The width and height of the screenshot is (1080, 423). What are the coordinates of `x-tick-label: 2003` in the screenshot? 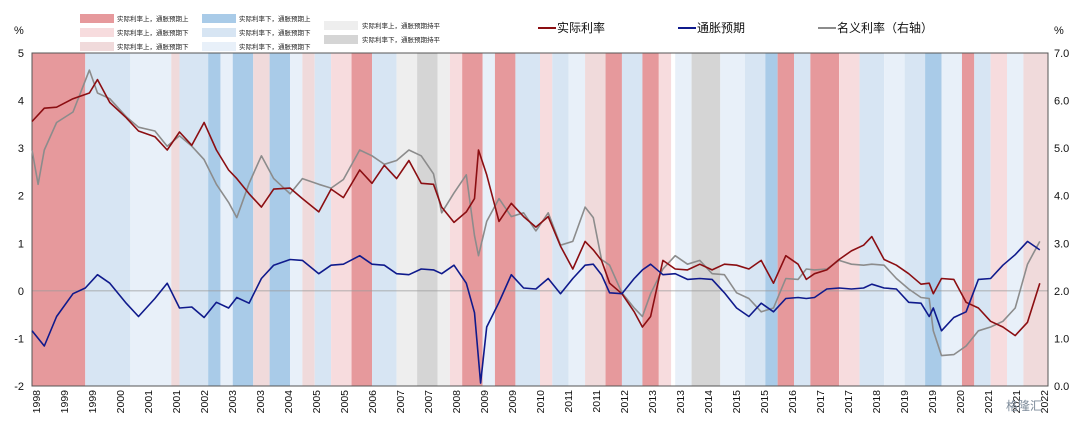 It's located at (233, 402).